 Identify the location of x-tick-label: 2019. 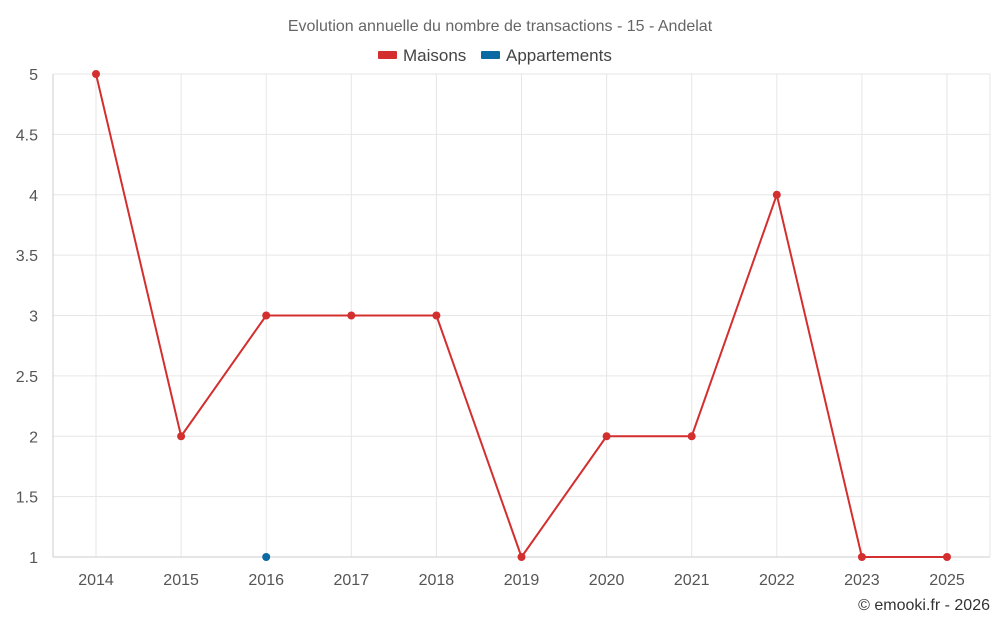
(522, 580).